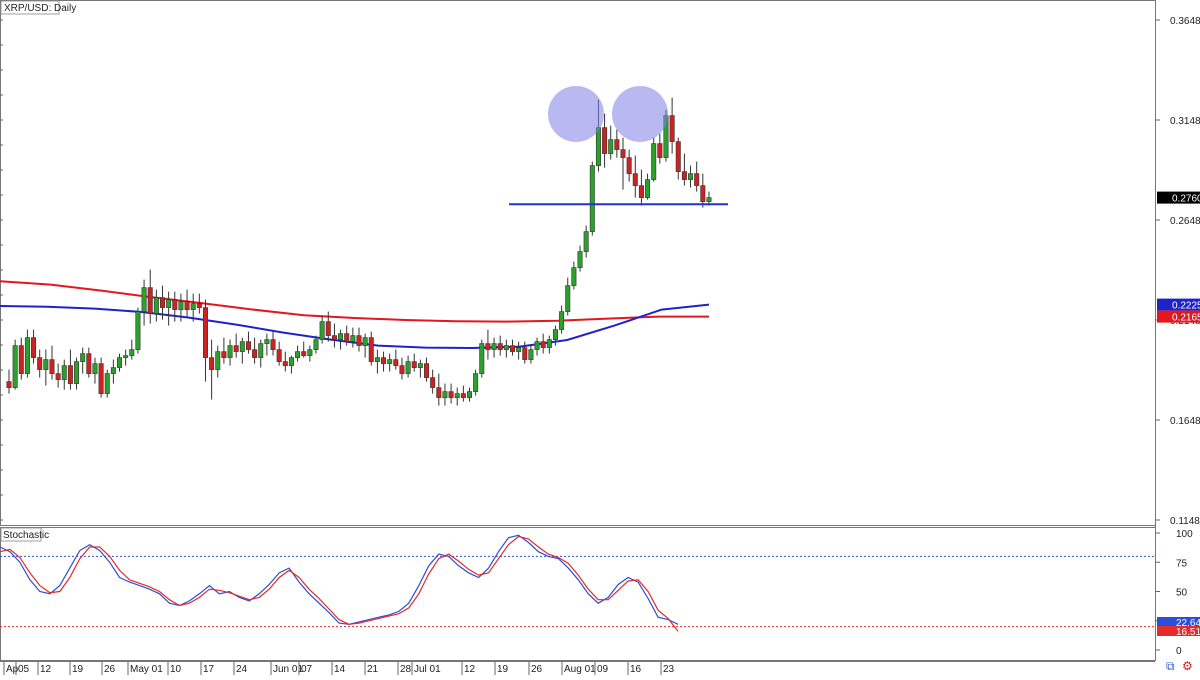 The height and width of the screenshot is (680, 1200). I want to click on stochastic-d-line, so click(339, 583).